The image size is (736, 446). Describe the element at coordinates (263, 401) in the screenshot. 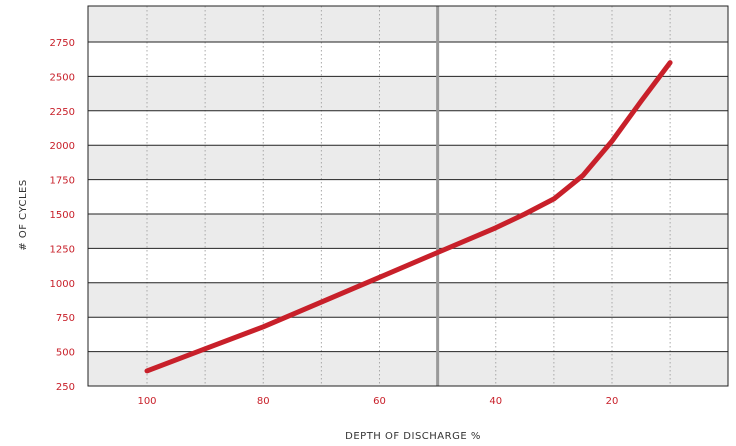

I see `x-tick-label: 80` at that location.